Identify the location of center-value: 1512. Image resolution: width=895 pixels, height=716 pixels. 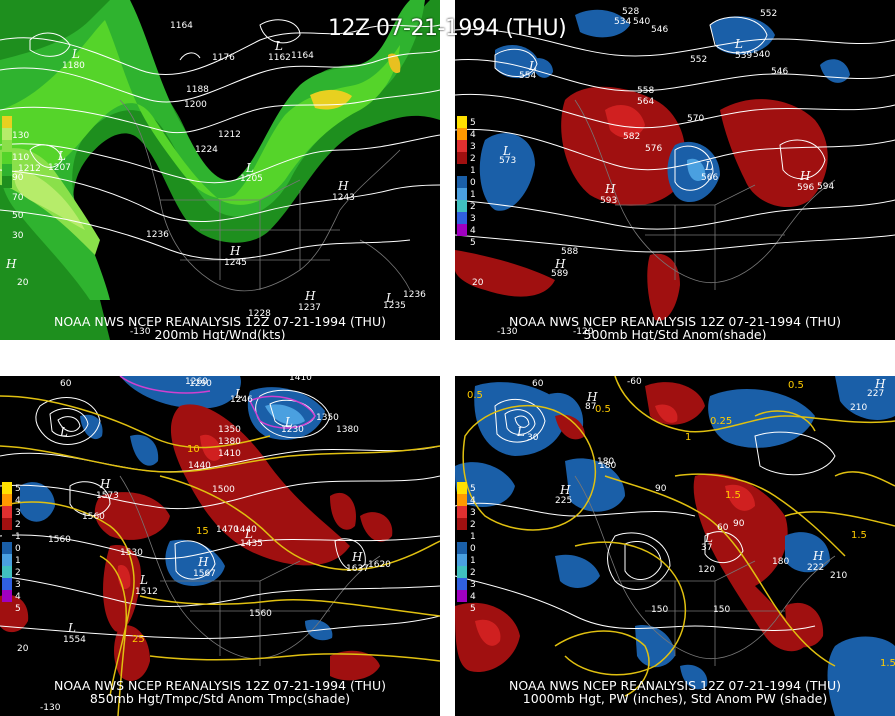
(146, 592).